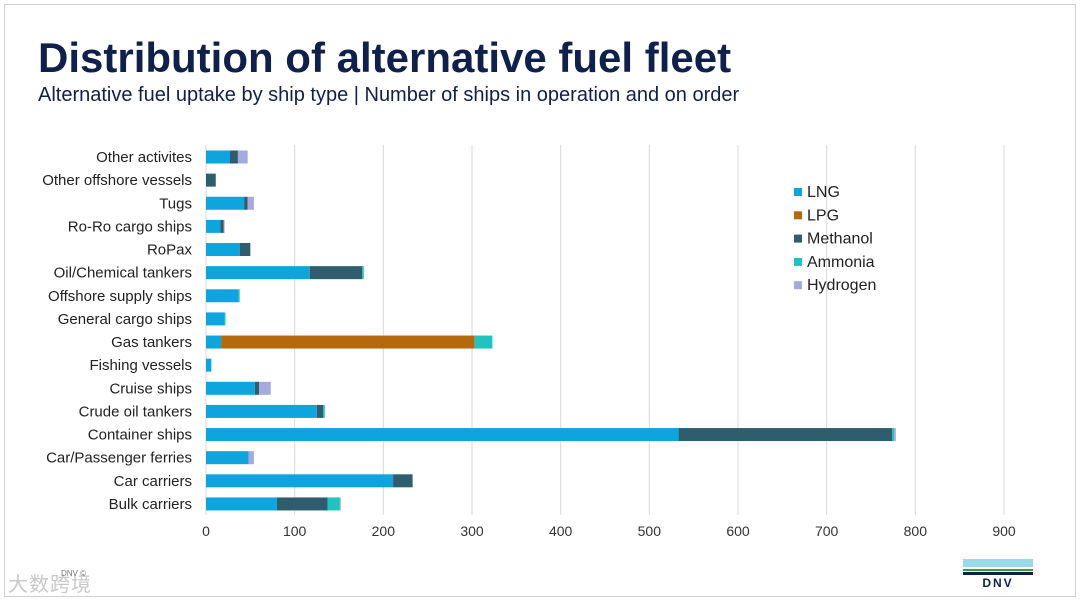 The width and height of the screenshot is (1080, 601). Describe the element at coordinates (841, 262) in the screenshot. I see `legend-label: Ammonia` at that location.